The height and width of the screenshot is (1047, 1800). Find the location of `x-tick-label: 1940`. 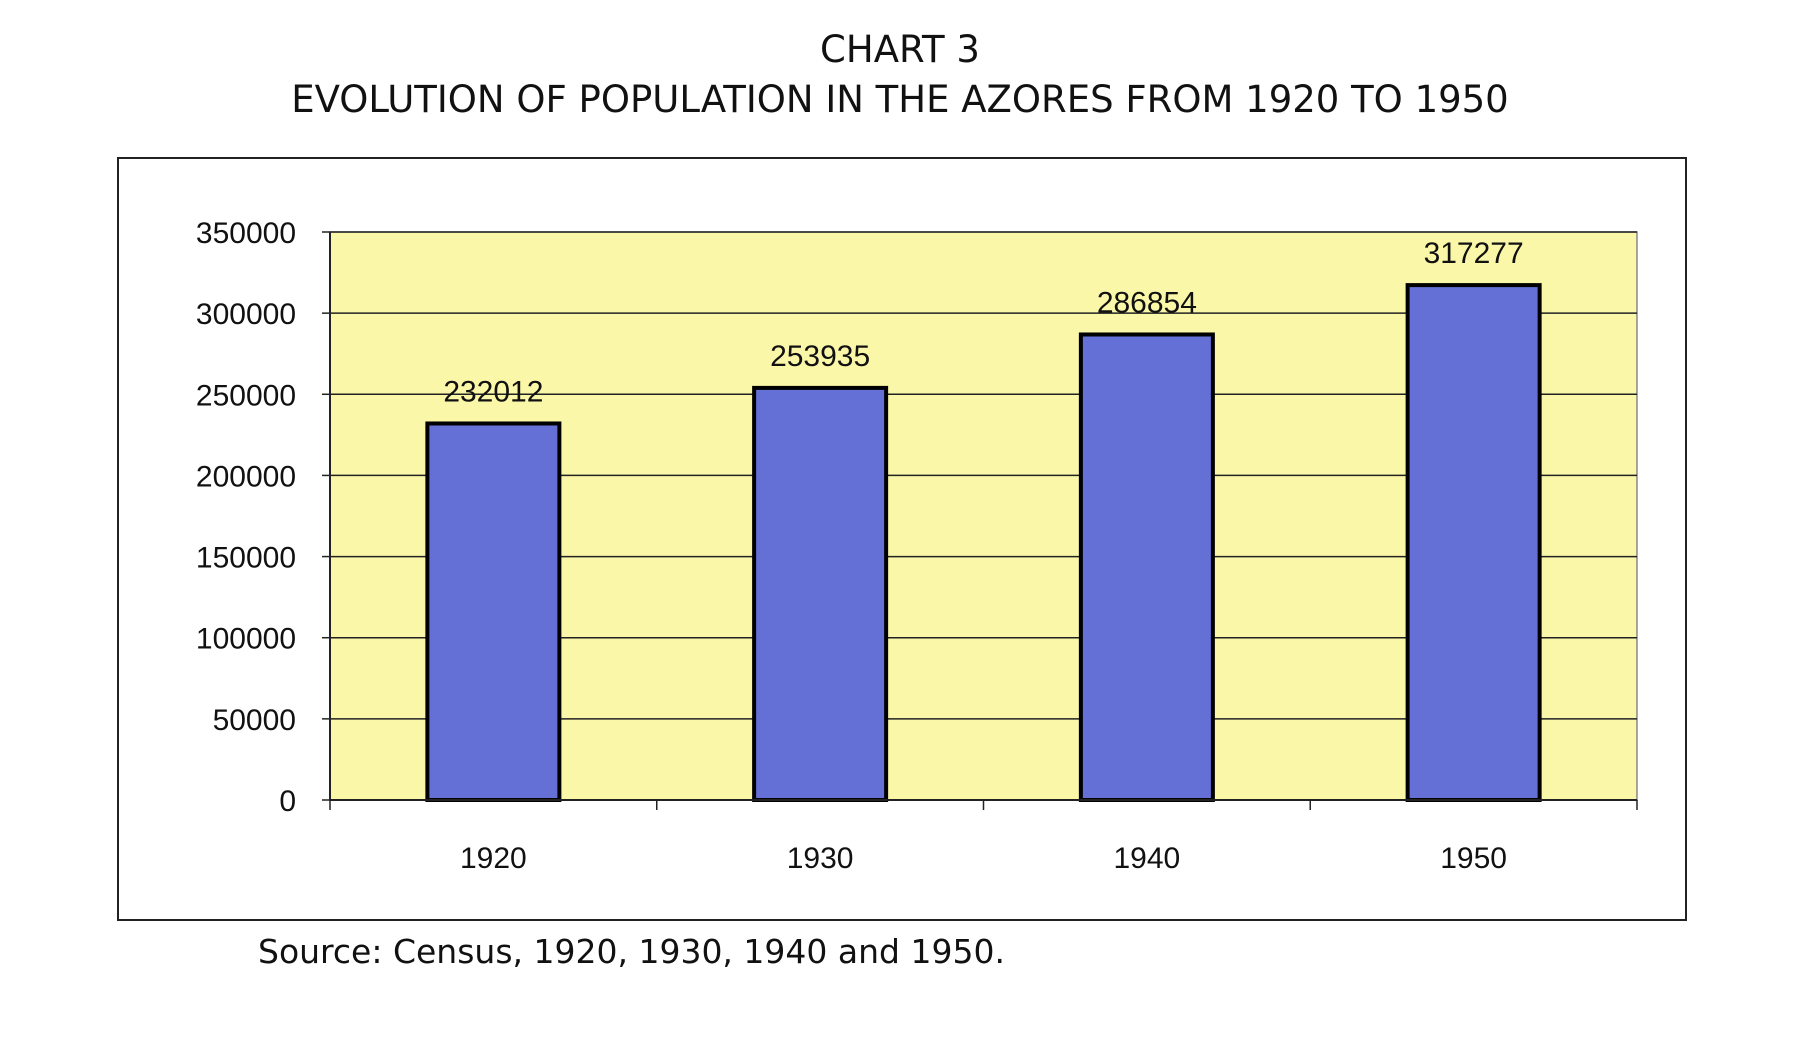

x-tick-label: 1940 is located at coordinates (1147, 858).